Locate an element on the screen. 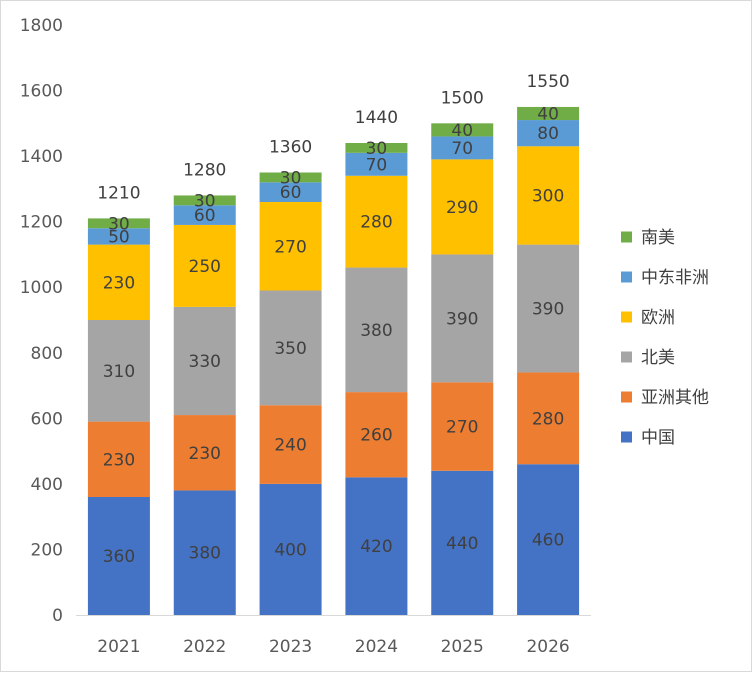 This screenshot has height=675, width=752. bar-data-label: 280 is located at coordinates (548, 419).